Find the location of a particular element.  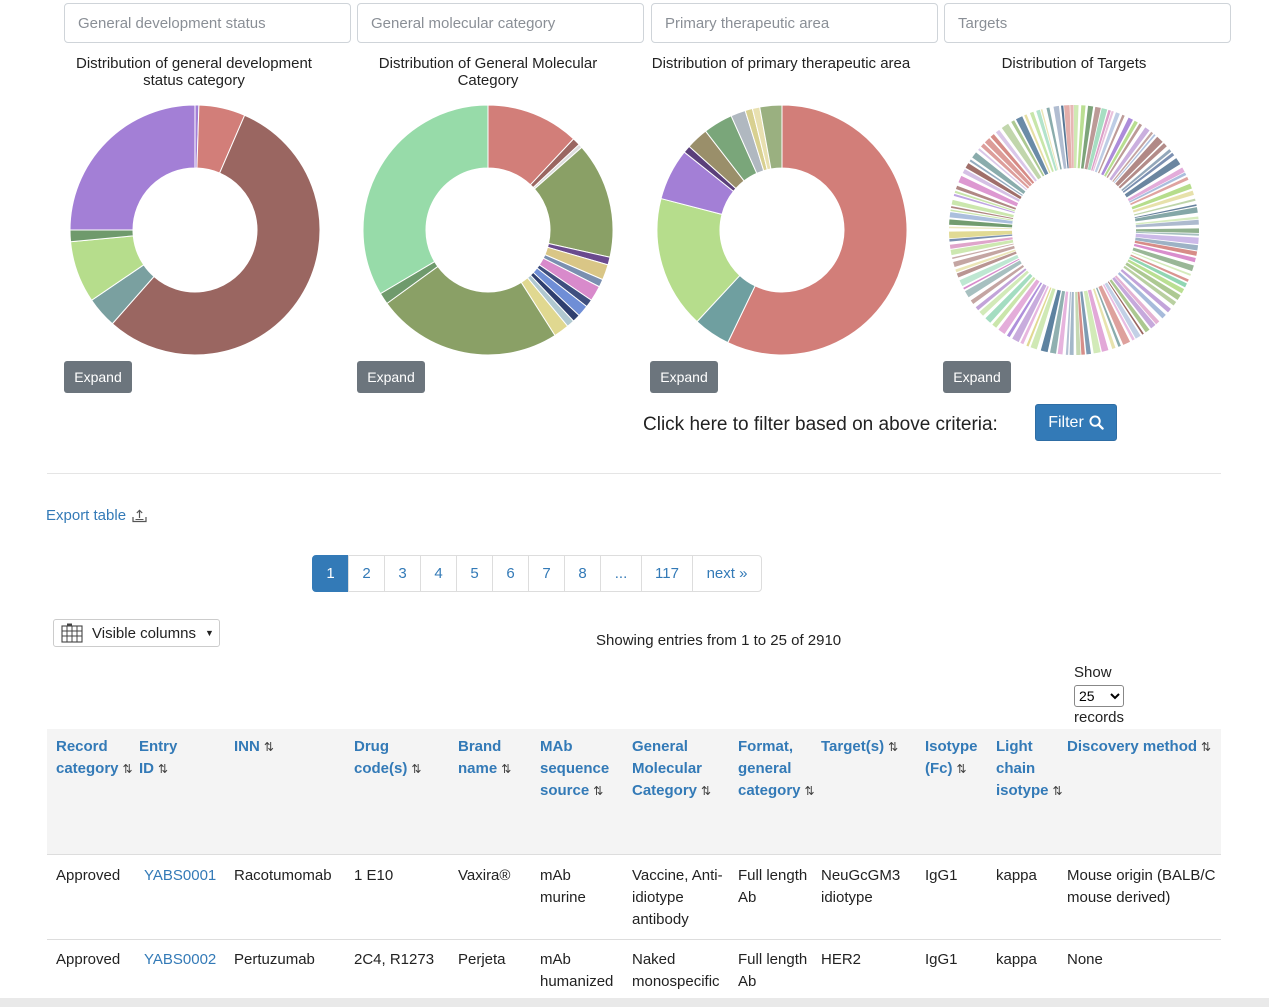

page-link-3: 3 is located at coordinates (402, 573).